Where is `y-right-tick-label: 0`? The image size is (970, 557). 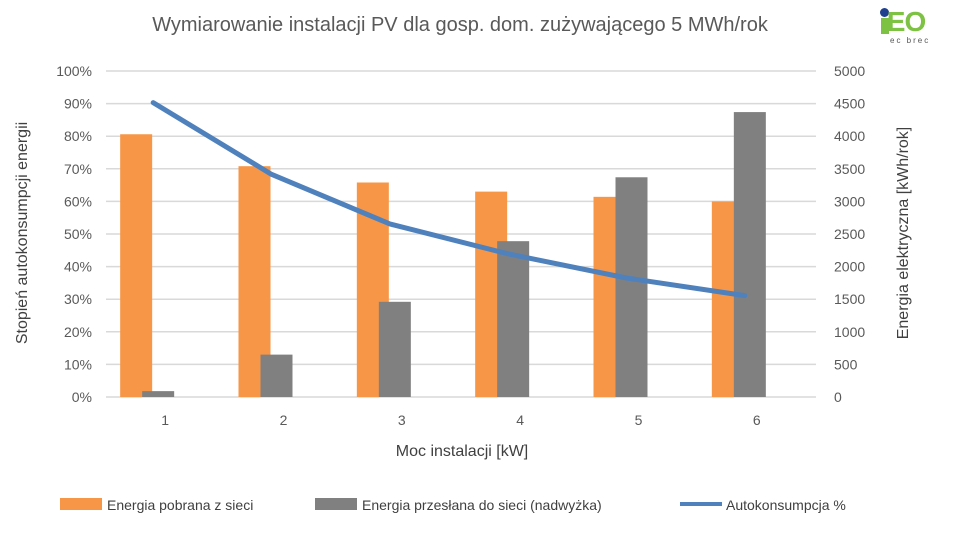
y-right-tick-label: 0 is located at coordinates (838, 397).